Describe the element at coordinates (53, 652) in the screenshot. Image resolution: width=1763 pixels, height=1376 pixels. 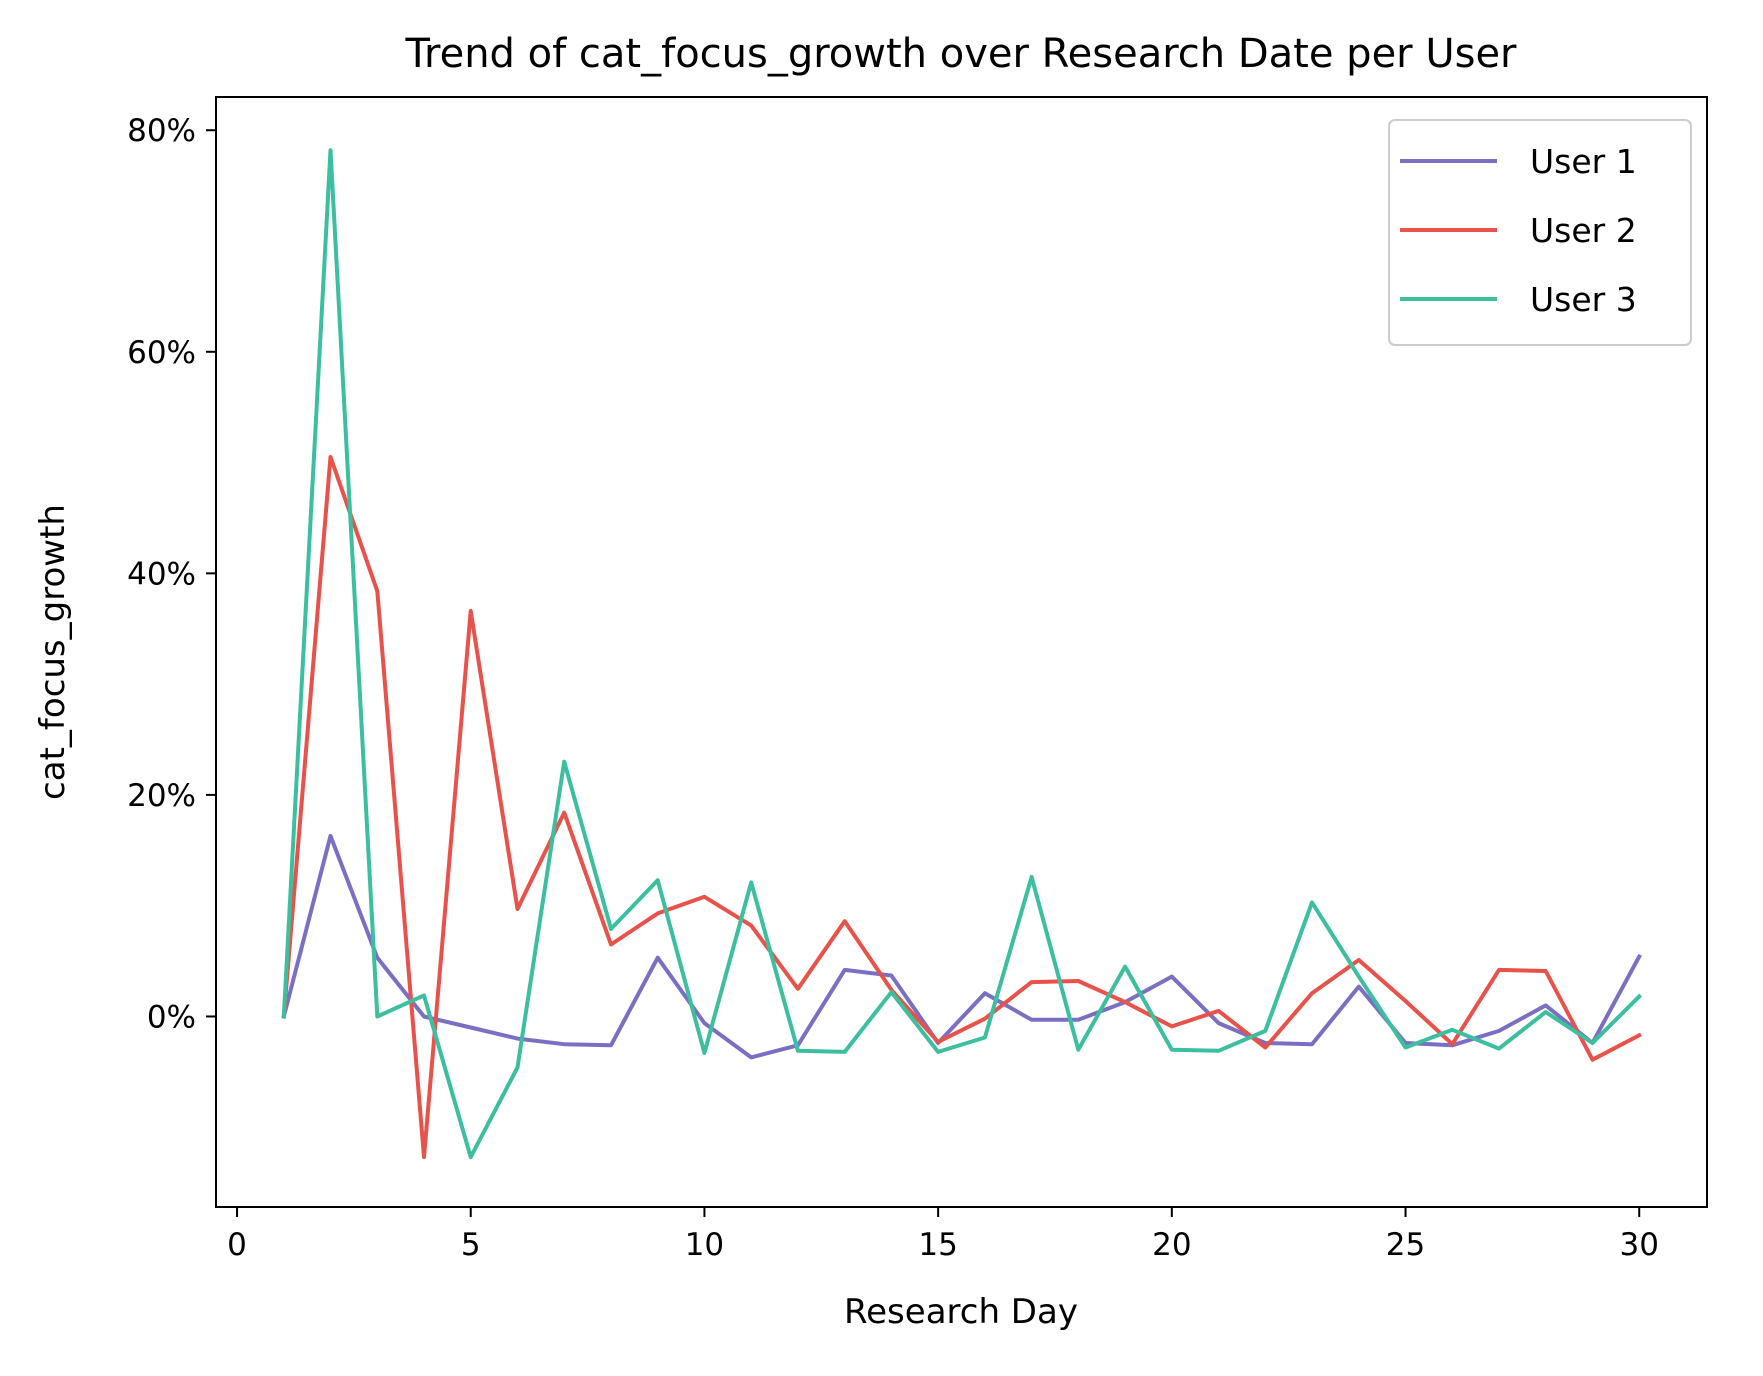
I see `y-axis-label: cat_focus_growth` at that location.